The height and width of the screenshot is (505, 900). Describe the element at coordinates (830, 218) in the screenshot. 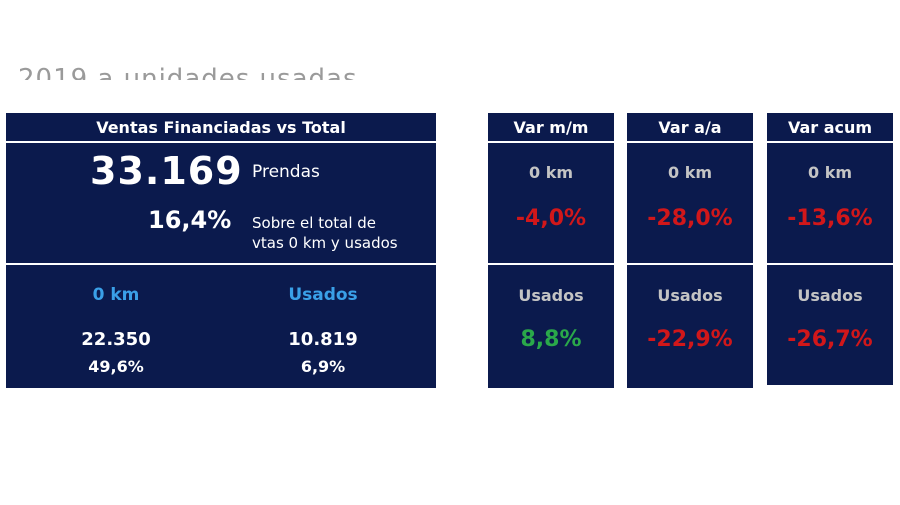

I see `var-acum-0km-value: -13,6%` at that location.